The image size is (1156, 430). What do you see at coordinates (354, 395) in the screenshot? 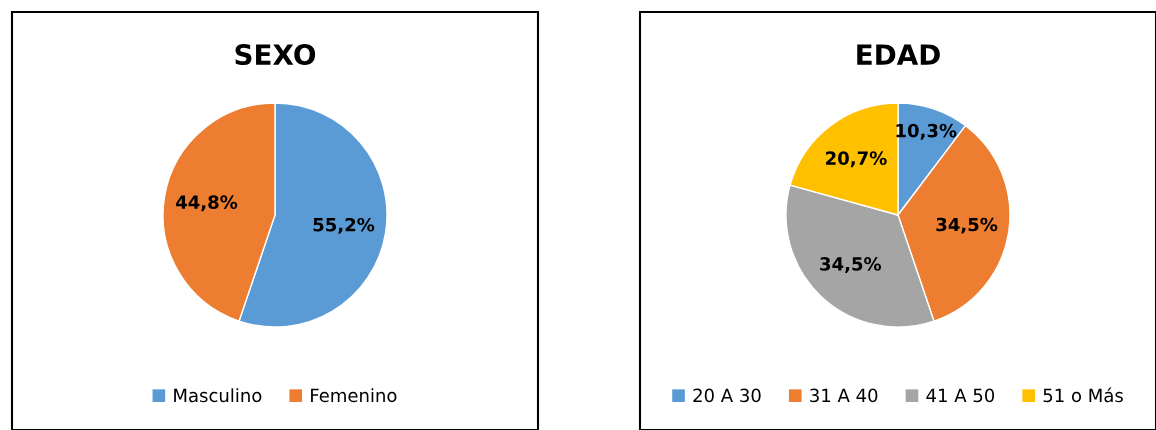
I see `legend-label: Femenino` at bounding box center [354, 395].